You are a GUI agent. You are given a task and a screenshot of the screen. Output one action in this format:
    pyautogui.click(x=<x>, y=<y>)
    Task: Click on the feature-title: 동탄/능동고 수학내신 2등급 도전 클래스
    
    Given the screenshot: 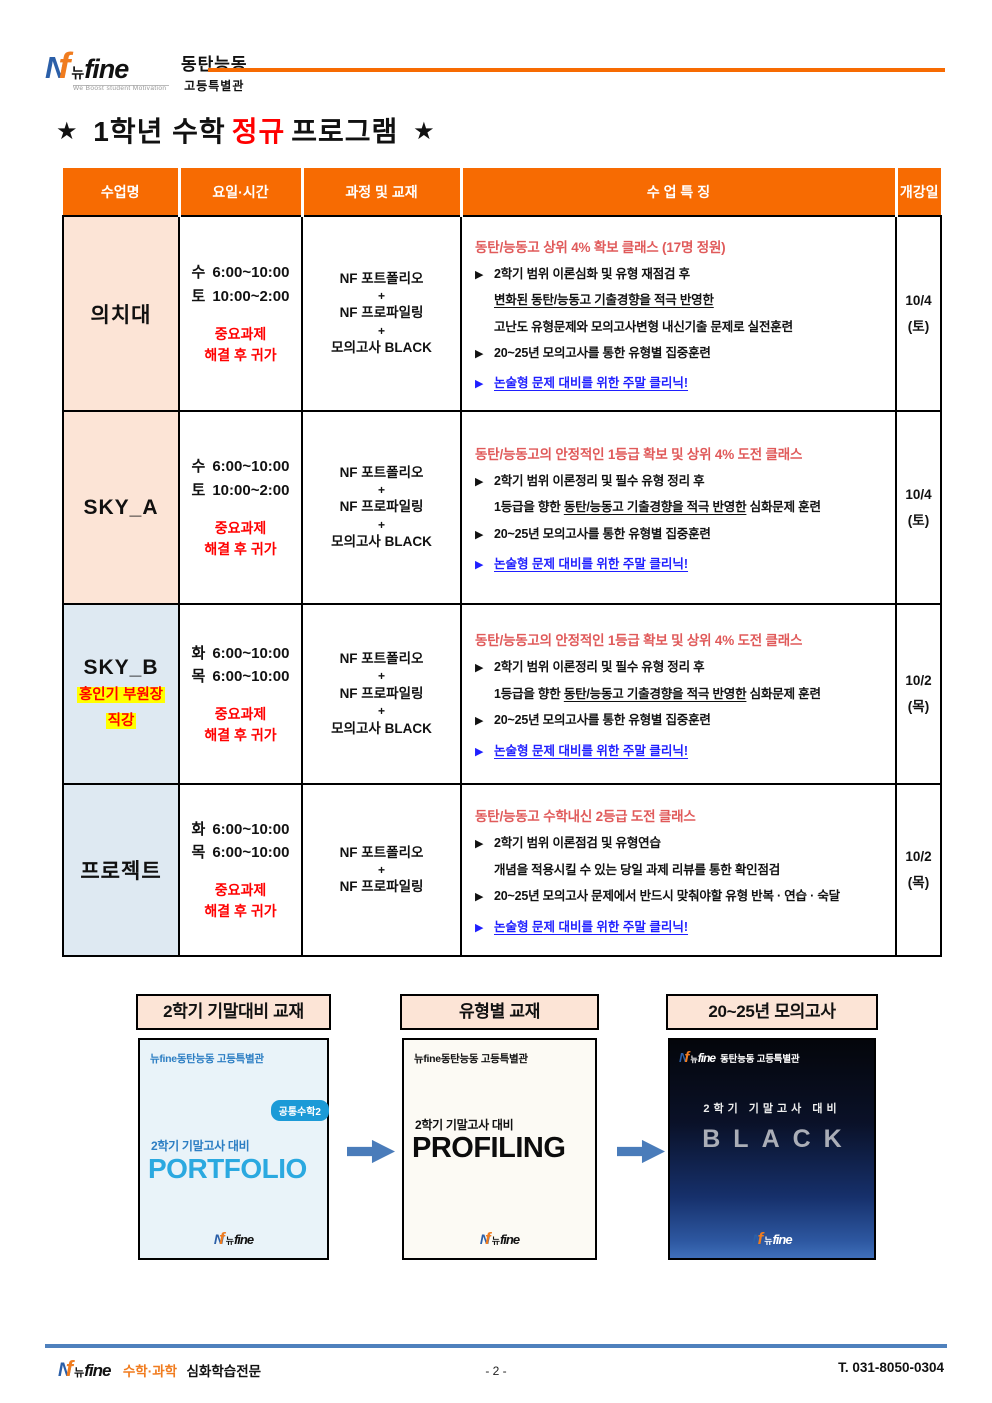 What is the action you would take?
    pyautogui.click(x=585, y=817)
    